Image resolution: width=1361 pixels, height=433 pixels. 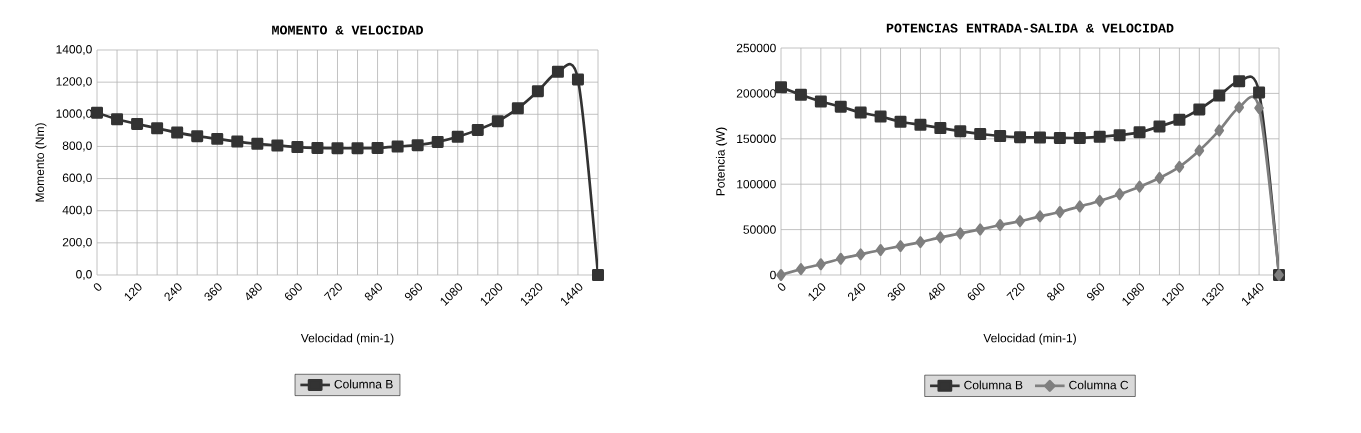 I want to click on y-tick-label: 0, so click(x=773, y=275).